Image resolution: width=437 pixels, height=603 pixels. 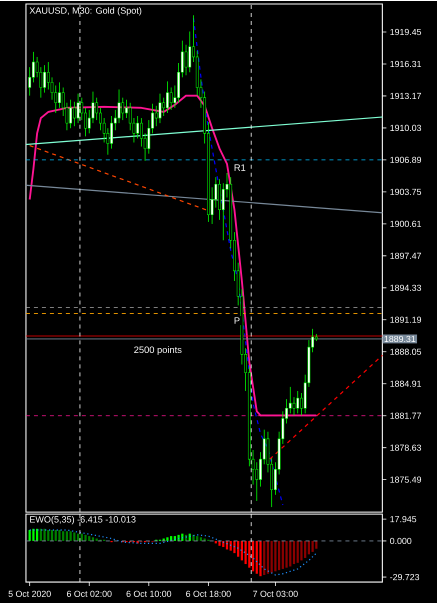 What do you see at coordinates (172, 552) in the screenshot?
I see `line-series` at bounding box center [172, 552].